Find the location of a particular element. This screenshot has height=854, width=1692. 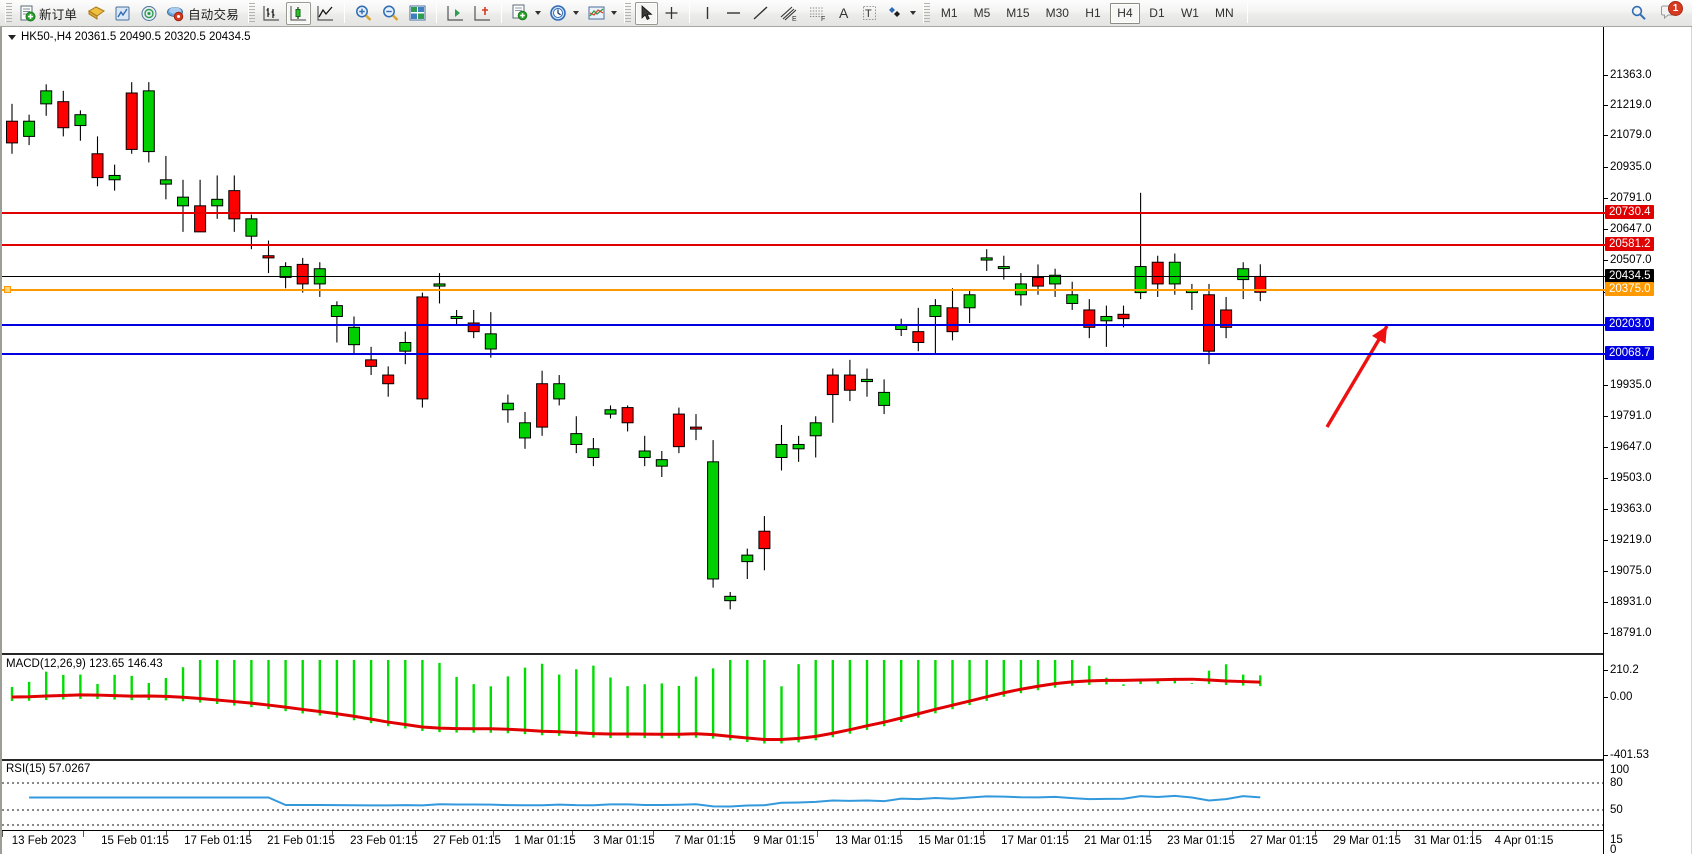

notification-button: 1 is located at coordinates (1671, 12).